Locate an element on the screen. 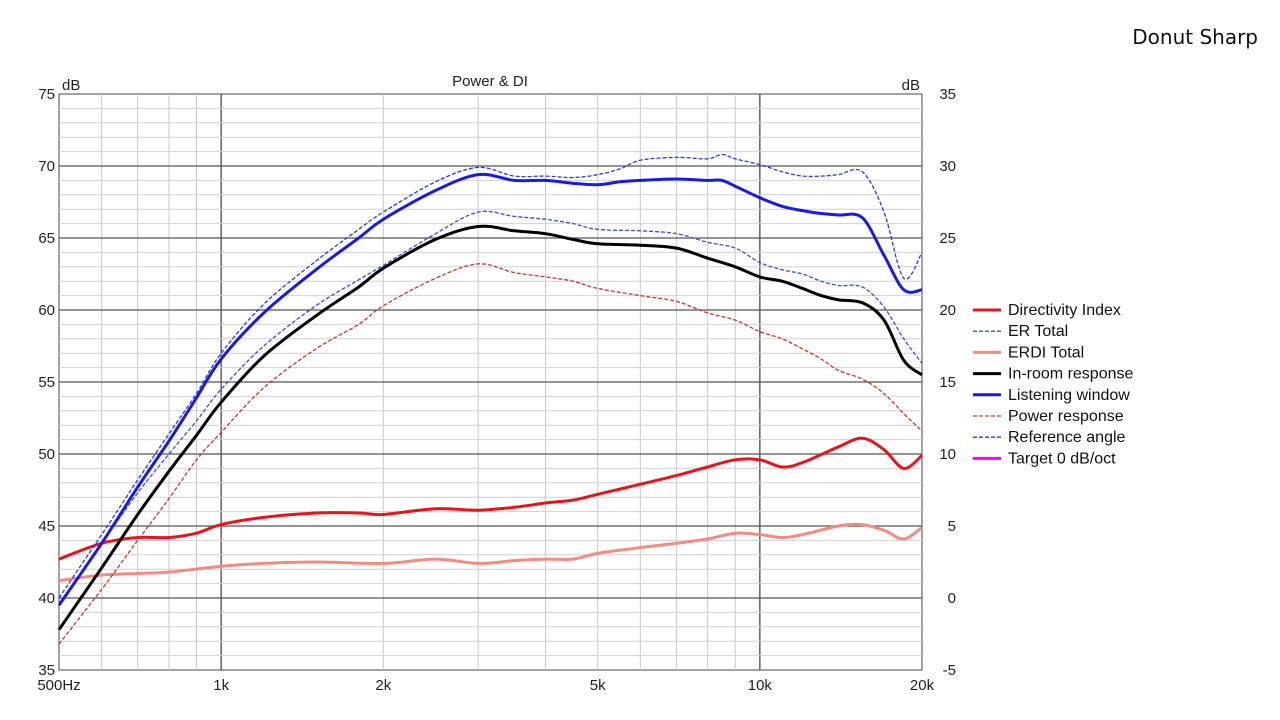 This screenshot has width=1280, height=720. left-y-tick-label: 60 is located at coordinates (46, 310).